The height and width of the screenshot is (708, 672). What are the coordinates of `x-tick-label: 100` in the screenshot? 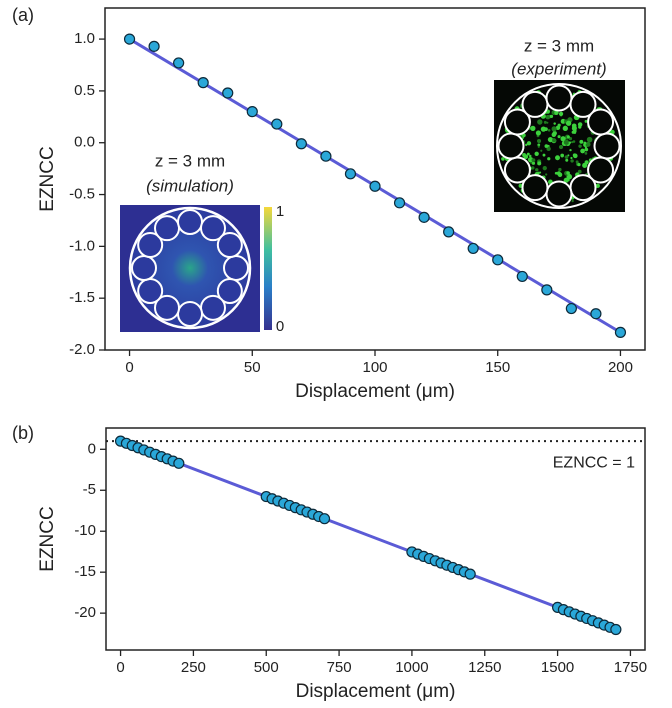 It's located at (374, 367).